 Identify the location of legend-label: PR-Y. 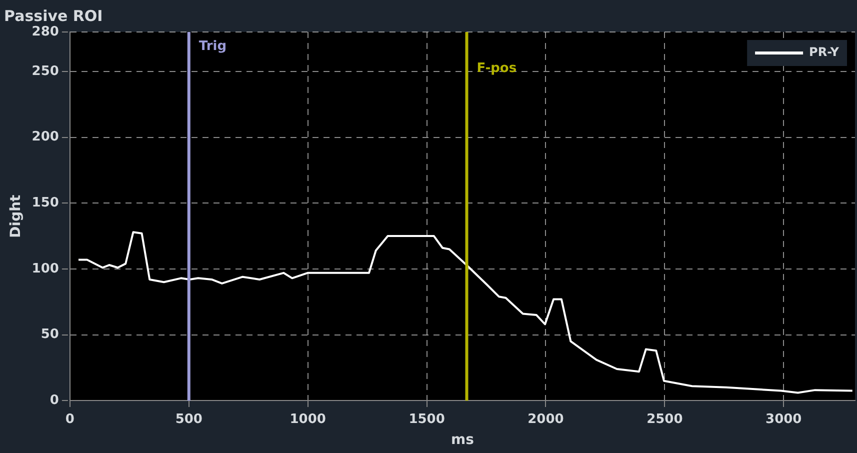
(824, 52).